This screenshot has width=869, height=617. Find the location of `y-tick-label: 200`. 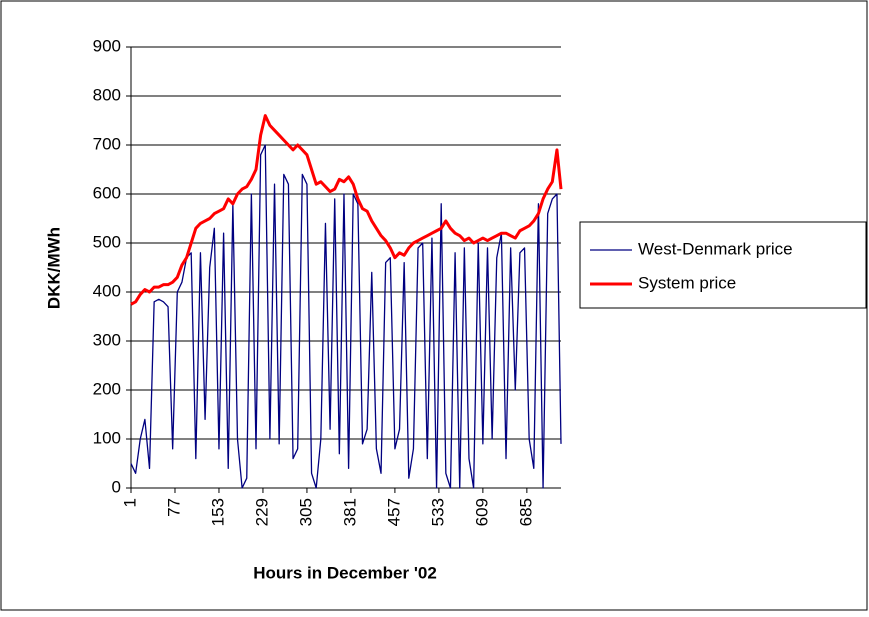

y-tick-label: 200 is located at coordinates (107, 388).